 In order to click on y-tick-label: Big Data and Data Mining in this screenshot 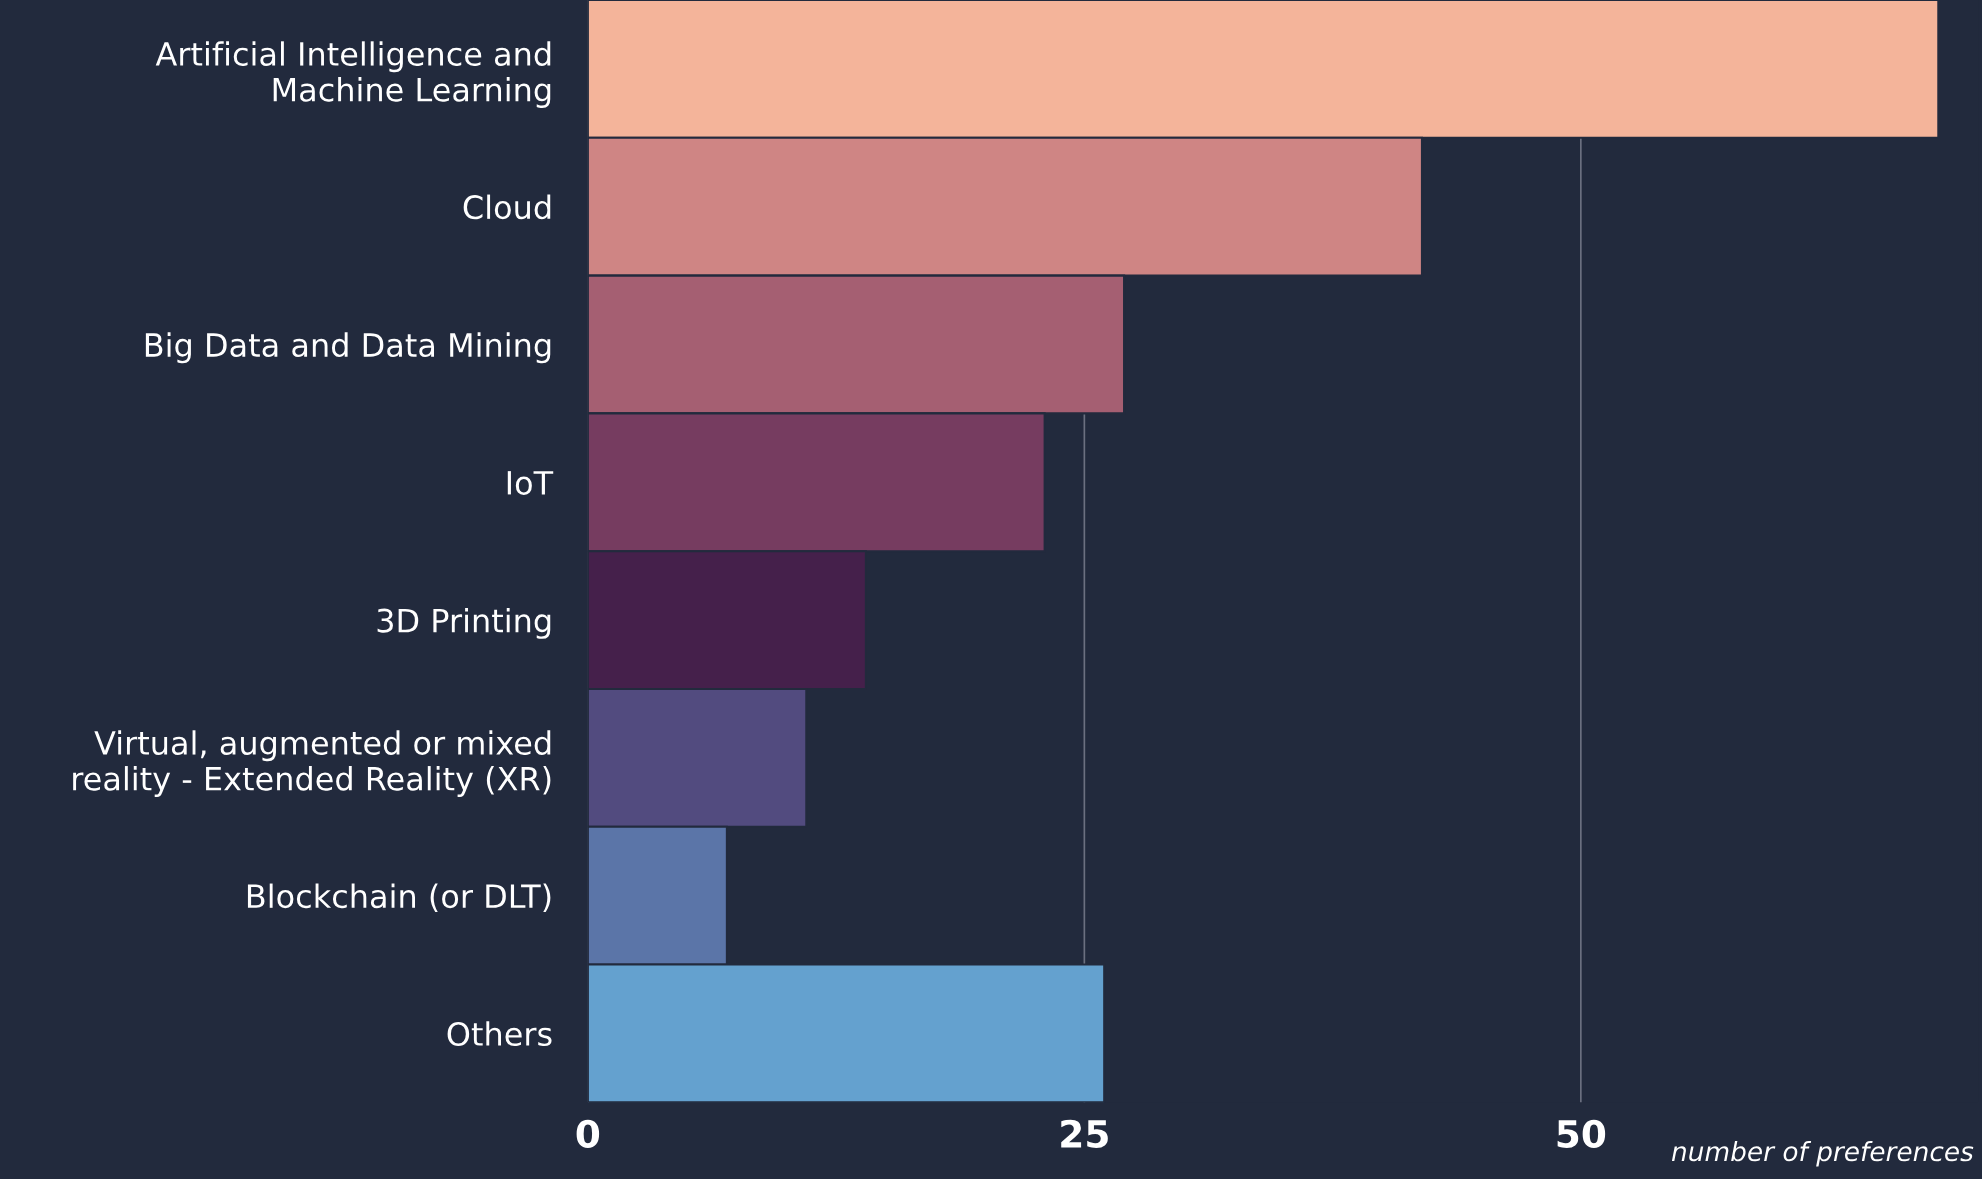, I will do `click(348, 348)`.